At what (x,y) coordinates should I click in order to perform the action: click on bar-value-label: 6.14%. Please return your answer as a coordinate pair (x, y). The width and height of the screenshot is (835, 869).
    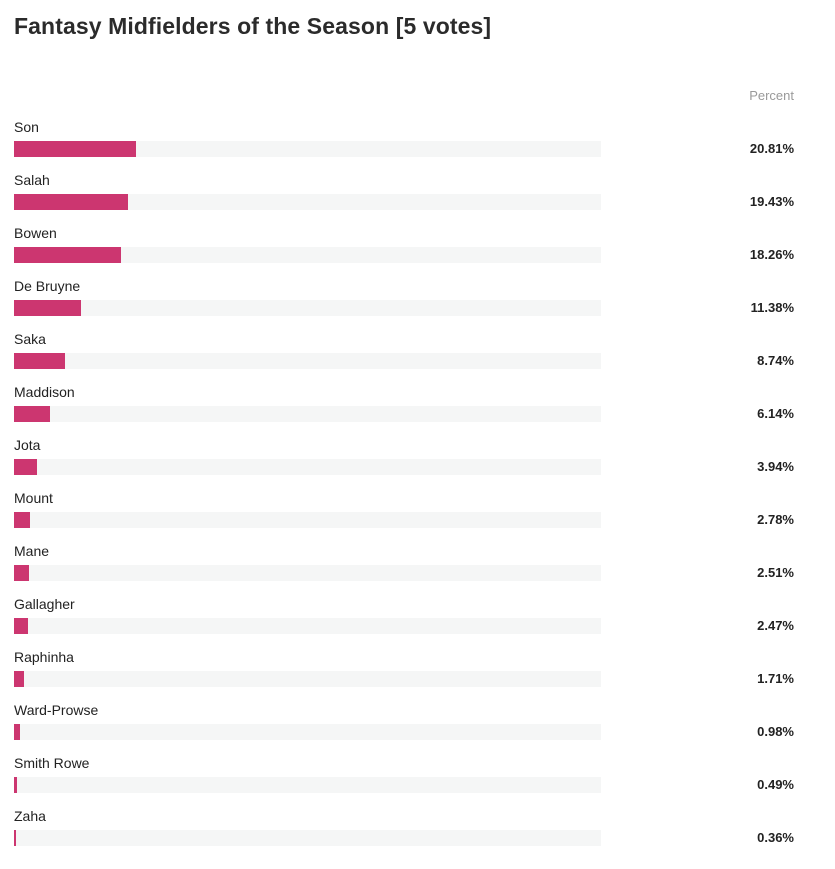
    Looking at the image, I should click on (775, 413).